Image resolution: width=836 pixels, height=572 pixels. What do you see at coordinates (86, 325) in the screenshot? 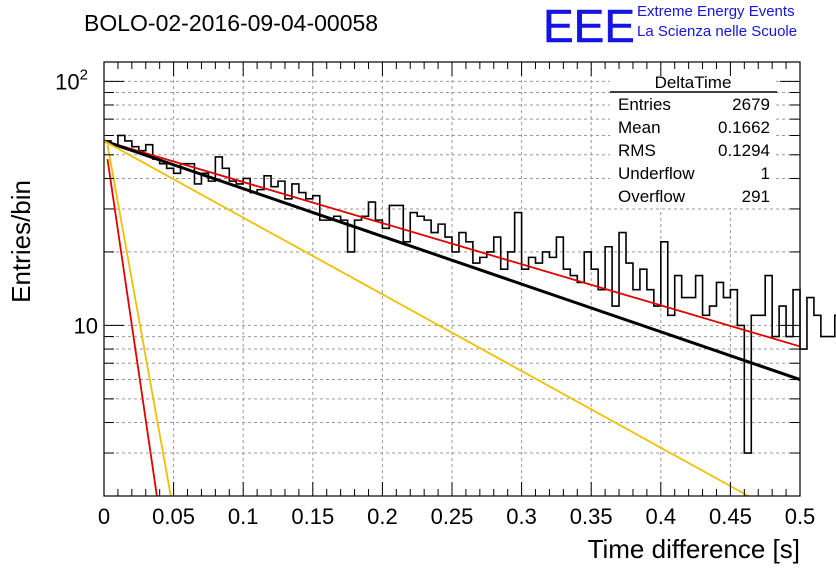
I see `y-tick-label: 10` at bounding box center [86, 325].